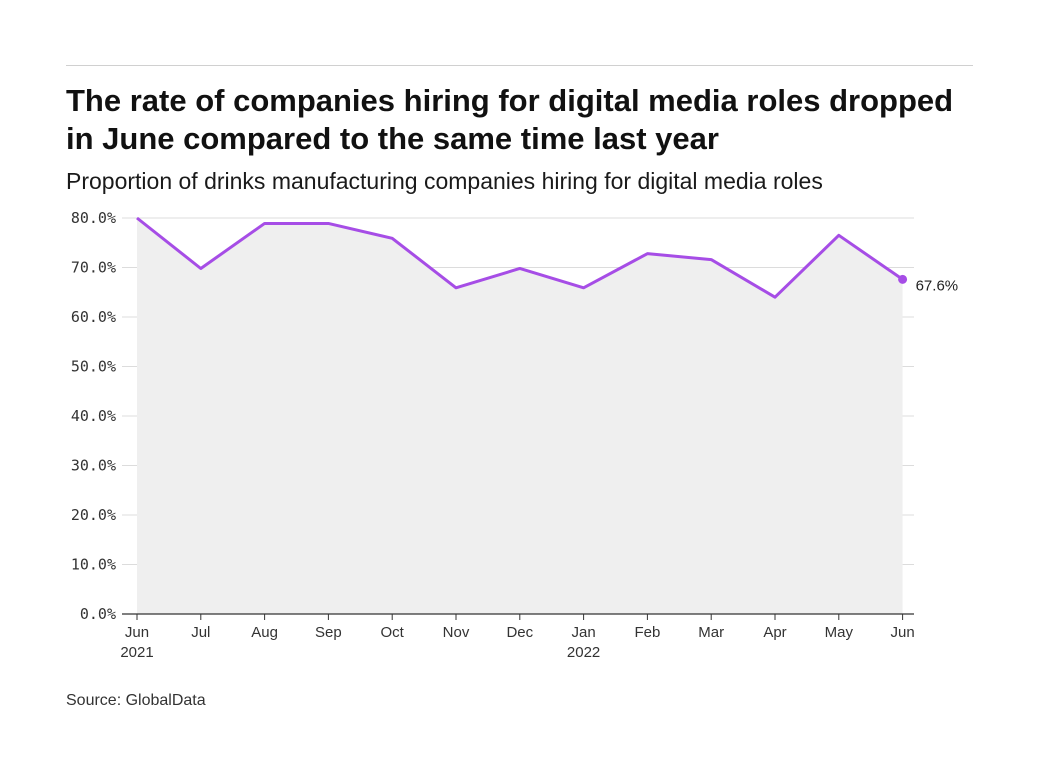  I want to click on y-tick-label: 0.0%, so click(98, 614).